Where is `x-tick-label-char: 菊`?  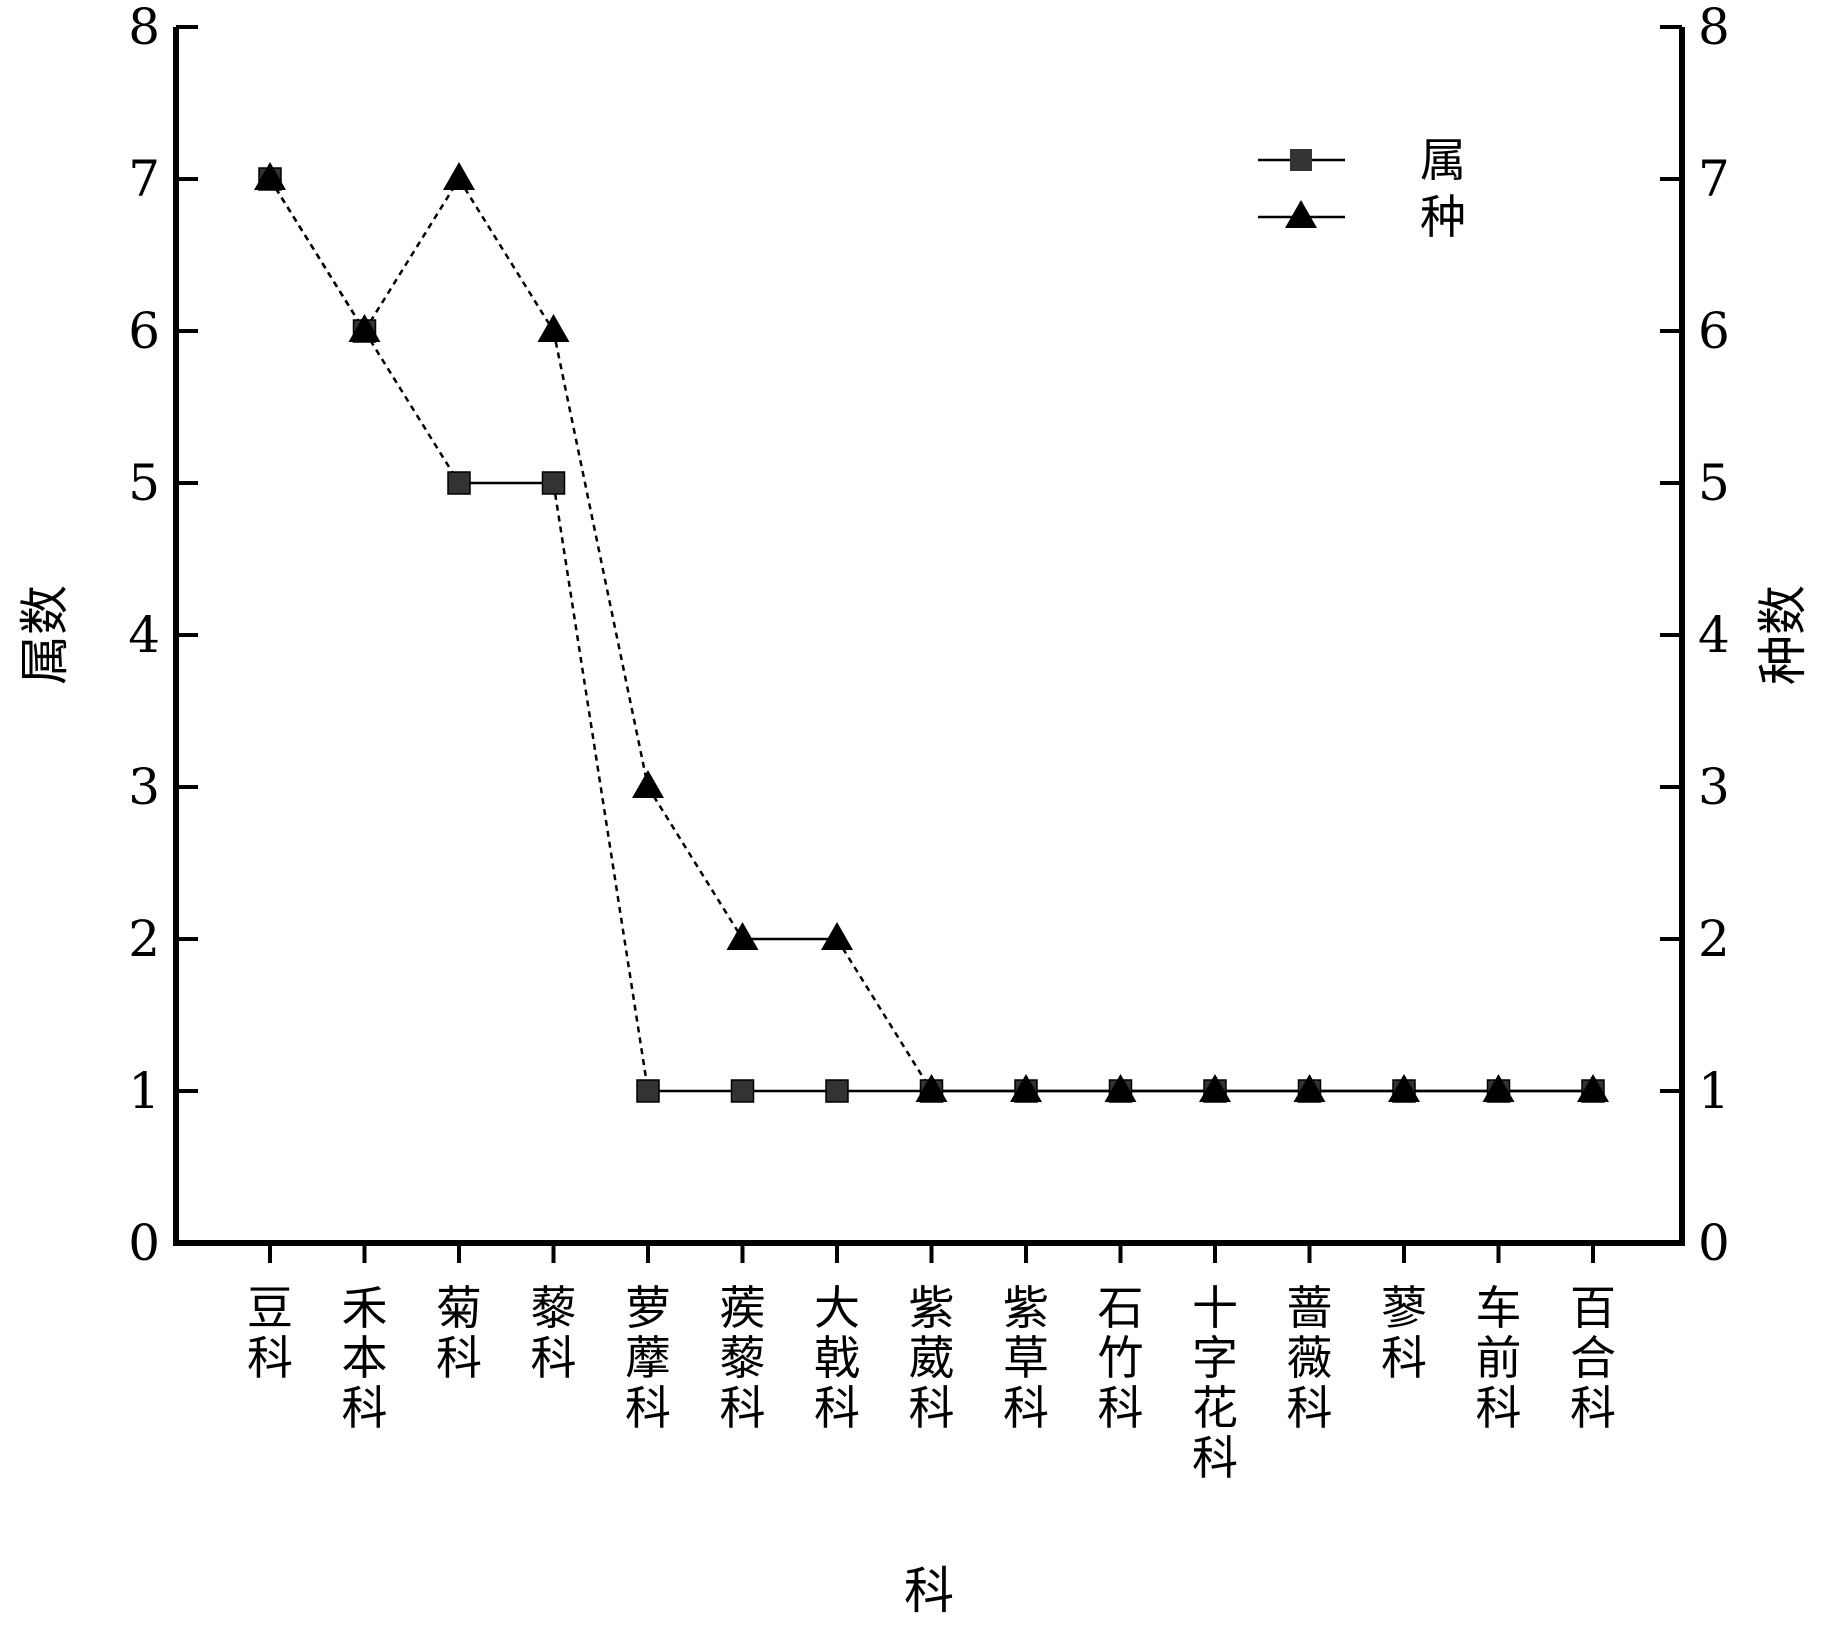
x-tick-label-char: 菊 is located at coordinates (459, 1308).